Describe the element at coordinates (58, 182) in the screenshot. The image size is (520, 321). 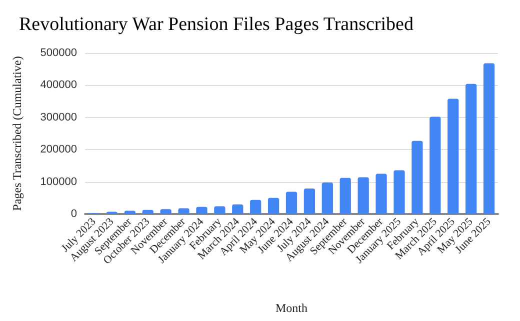
I see `y-tick-label: 100000` at that location.